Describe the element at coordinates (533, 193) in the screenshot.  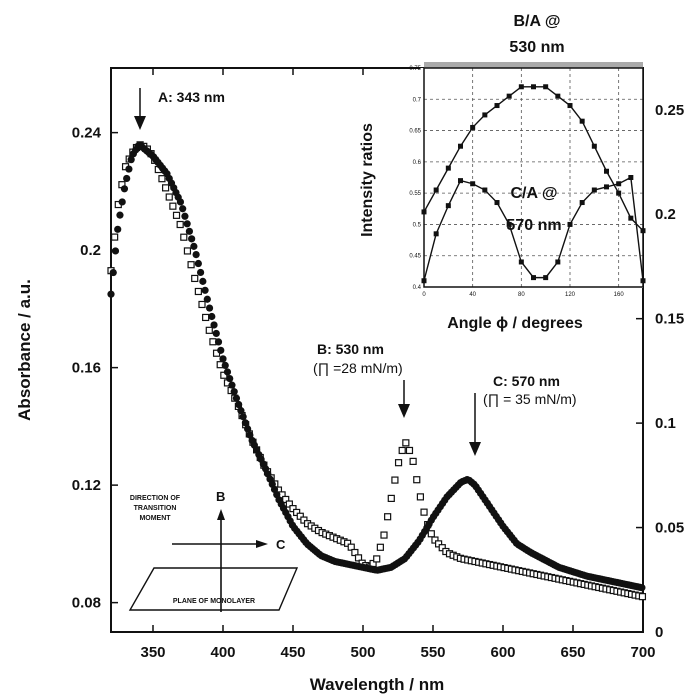
I see `inset-series-c-label-line1: C/A @` at that location.